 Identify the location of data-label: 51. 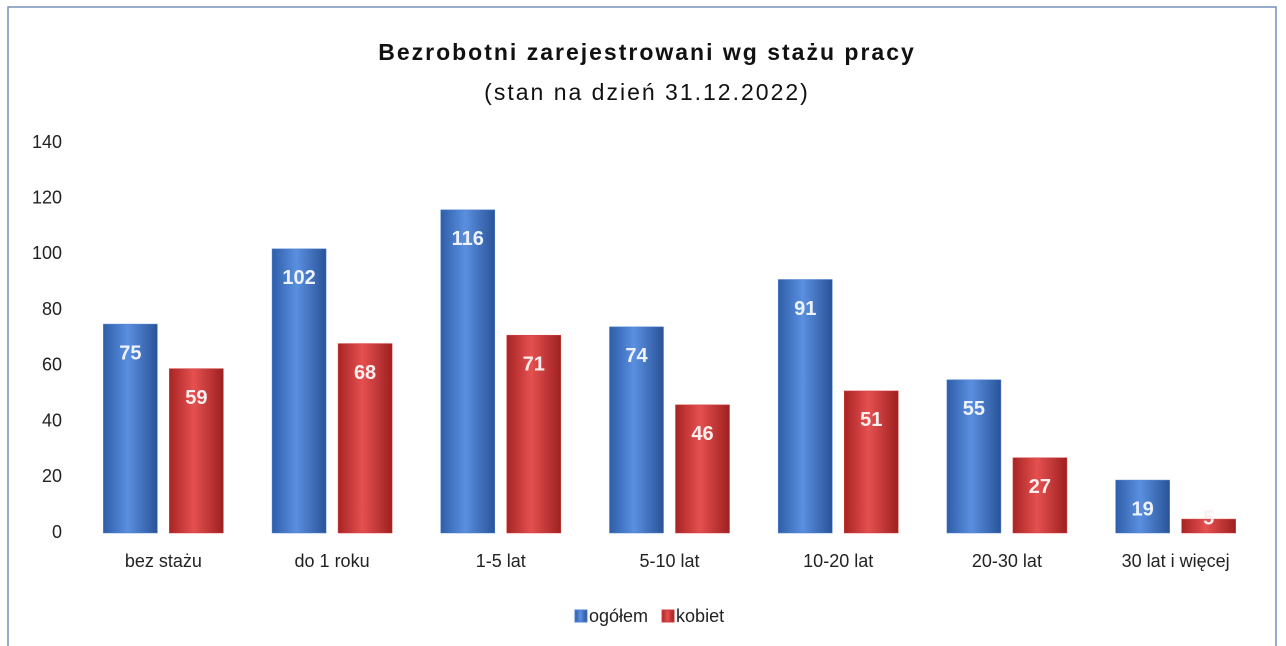
(871, 420).